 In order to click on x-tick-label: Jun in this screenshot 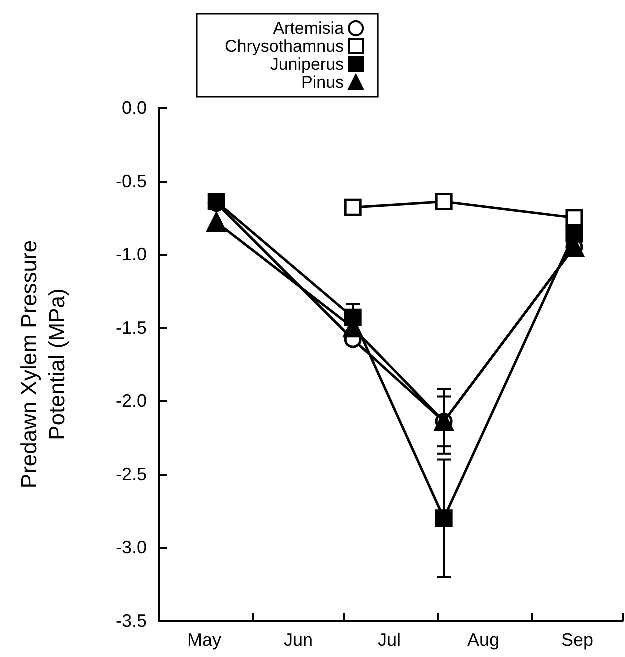, I will do `click(299, 640)`.